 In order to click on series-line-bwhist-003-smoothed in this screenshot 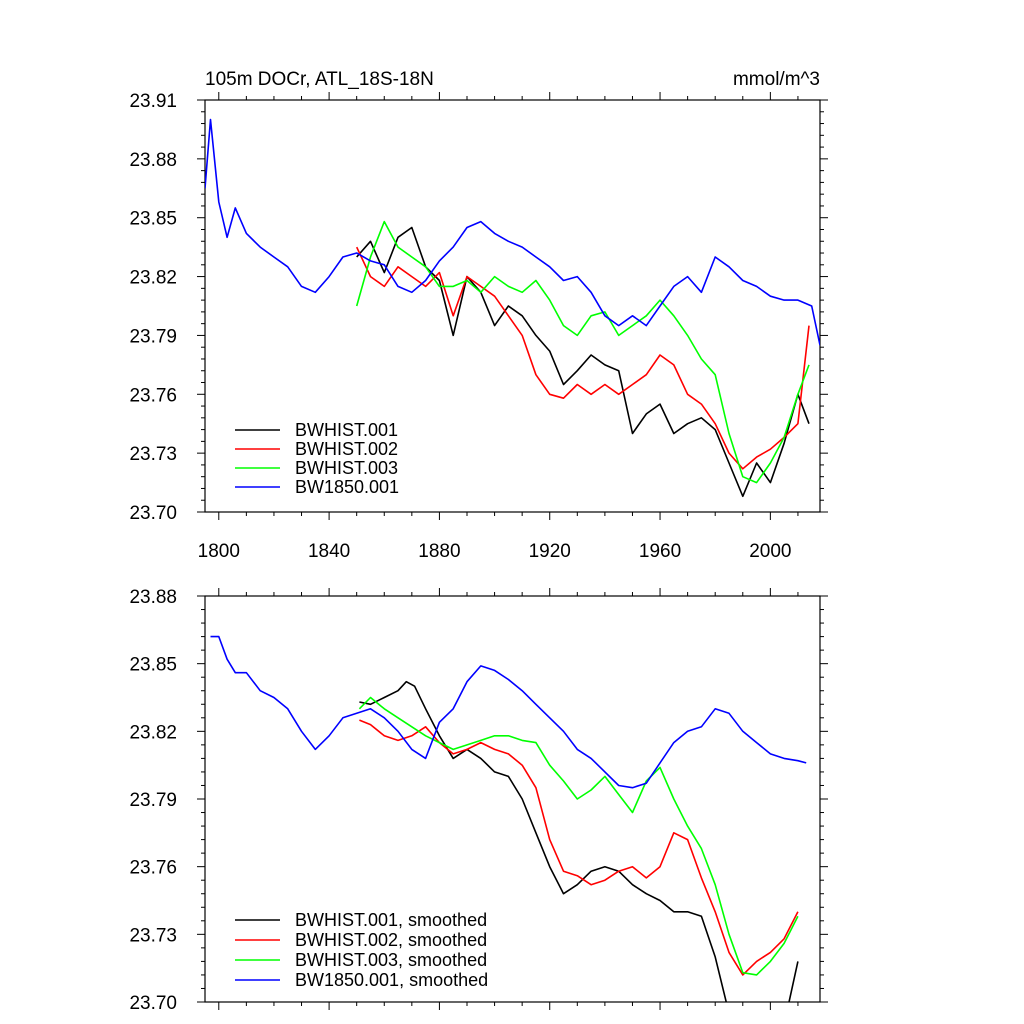, I will do `click(578, 836)`.